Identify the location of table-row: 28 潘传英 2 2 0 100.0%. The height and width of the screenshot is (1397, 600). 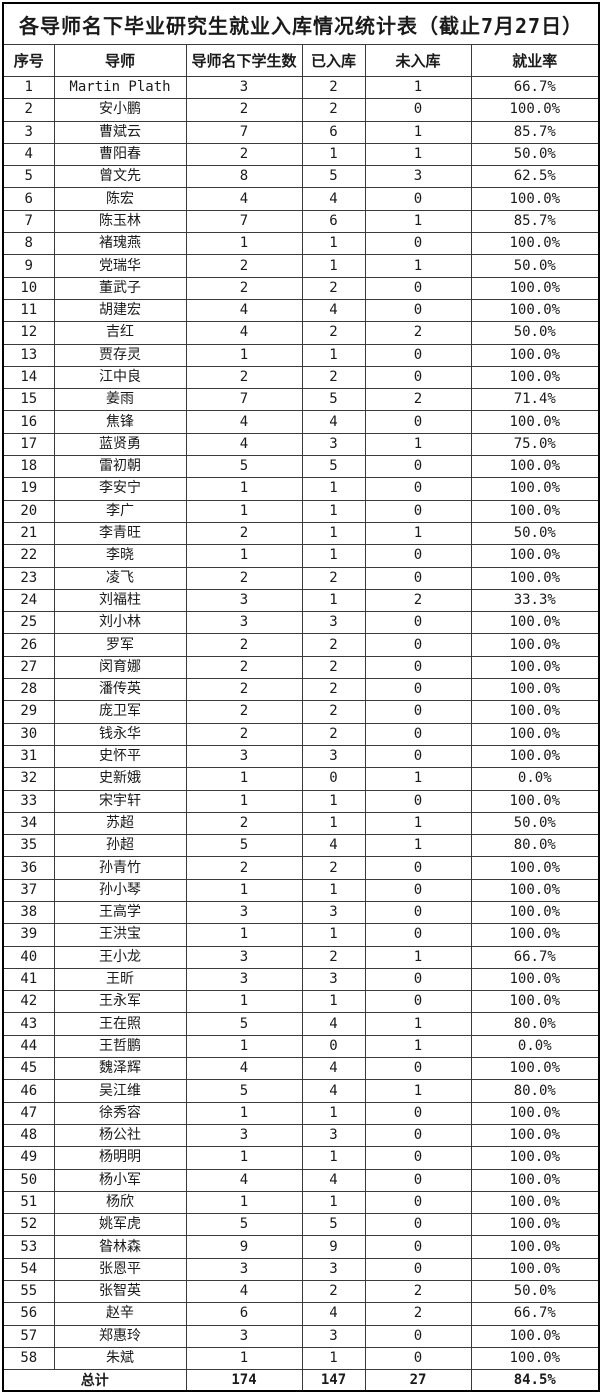
(301, 690).